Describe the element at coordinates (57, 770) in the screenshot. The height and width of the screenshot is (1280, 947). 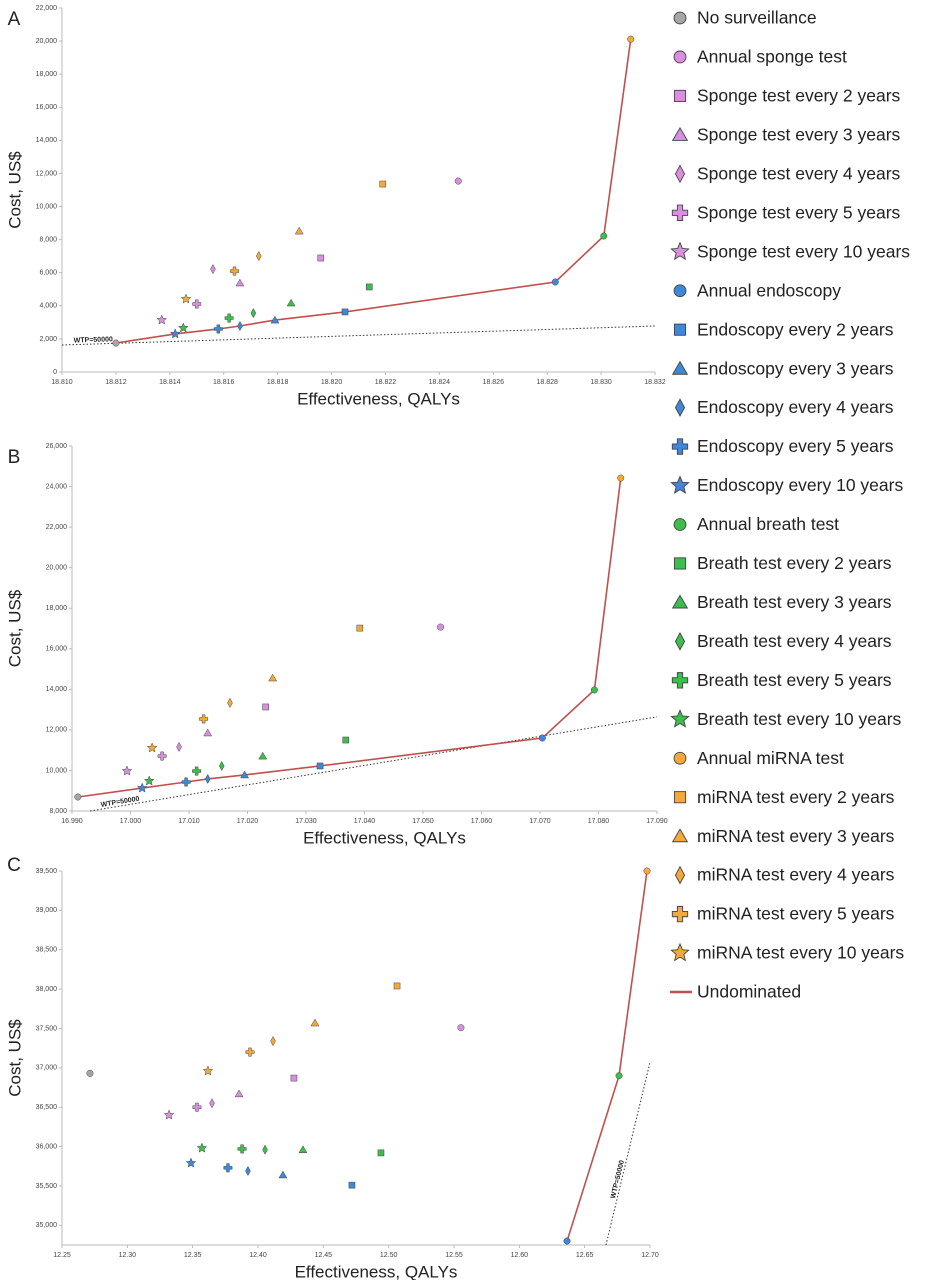
I see `y-tick-label: 10,000` at that location.